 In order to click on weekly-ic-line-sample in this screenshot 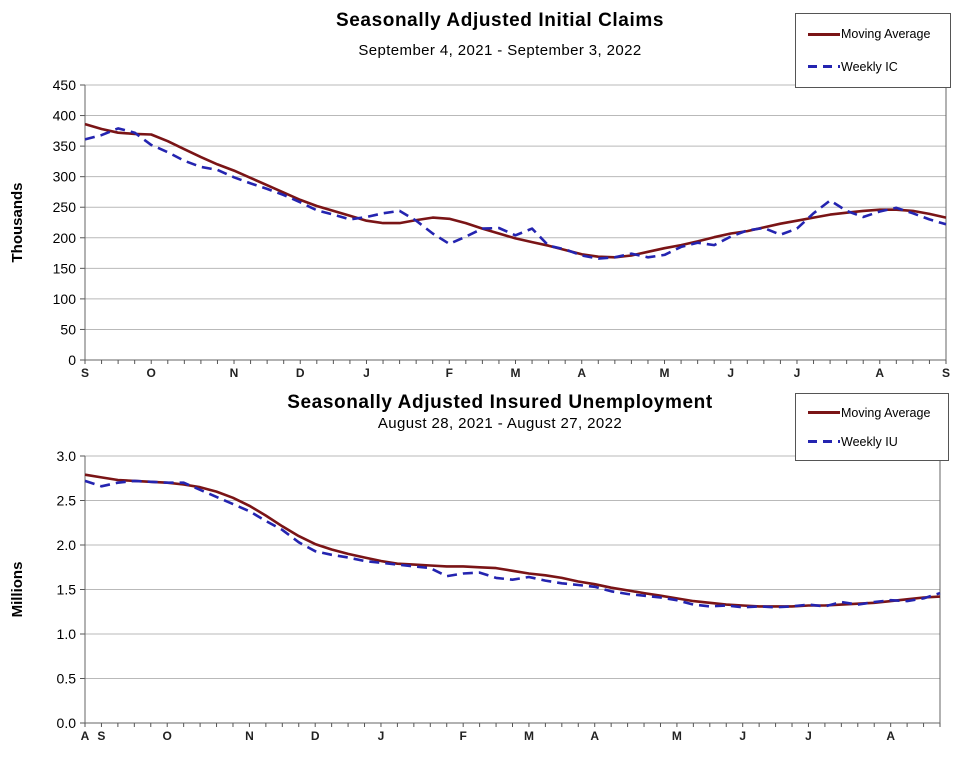, I will do `click(824, 67)`.